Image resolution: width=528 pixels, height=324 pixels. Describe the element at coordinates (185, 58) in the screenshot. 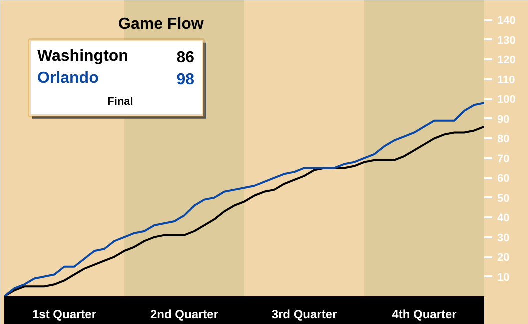

I see `annotation: 86` at that location.